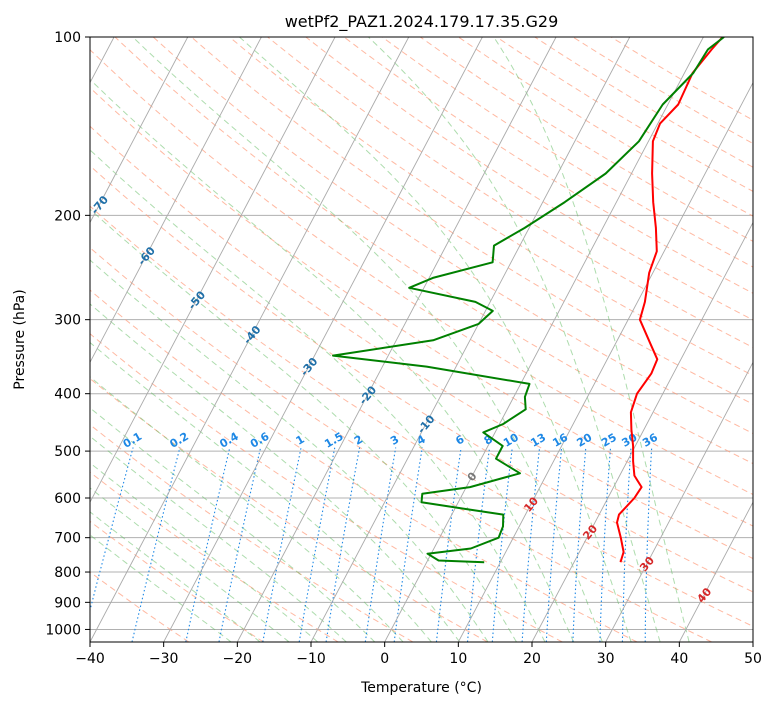  I want to click on y-tick-label: 300, so click(67, 321).